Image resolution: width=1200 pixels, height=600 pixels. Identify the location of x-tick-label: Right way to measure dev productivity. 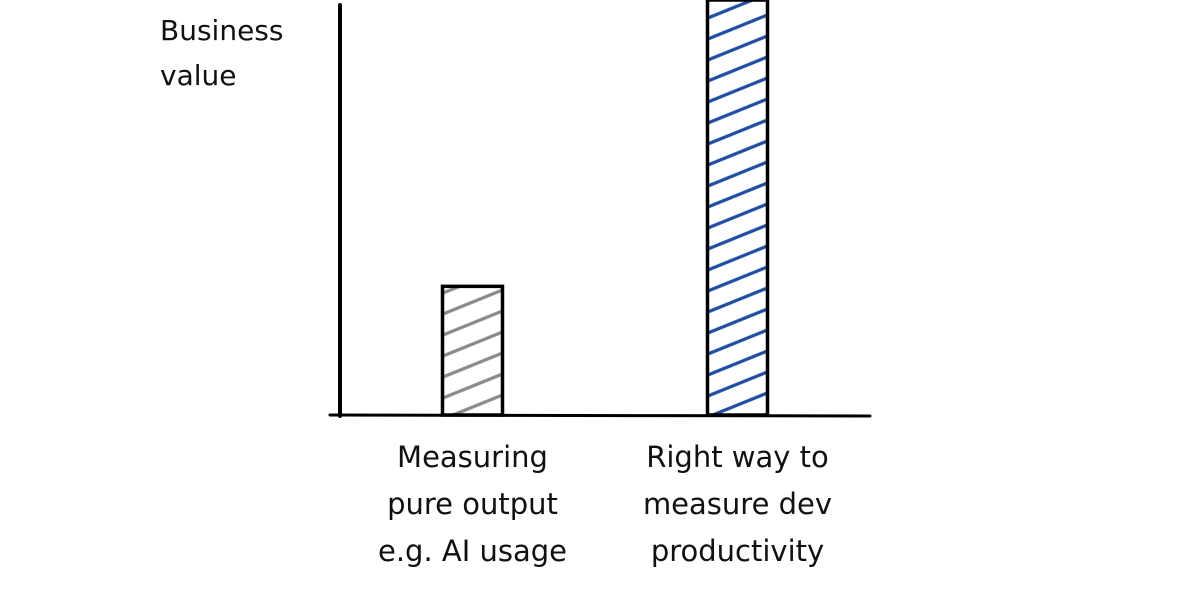
(737, 504).